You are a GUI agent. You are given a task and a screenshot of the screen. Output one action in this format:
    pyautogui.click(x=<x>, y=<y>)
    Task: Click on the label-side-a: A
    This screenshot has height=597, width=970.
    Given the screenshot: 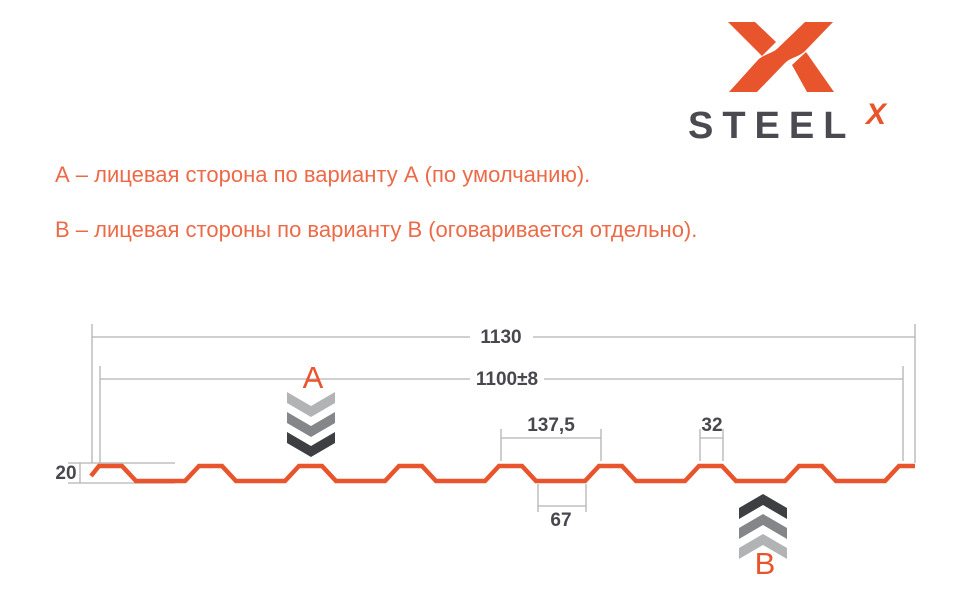 What is the action you would take?
    pyautogui.click(x=313, y=377)
    